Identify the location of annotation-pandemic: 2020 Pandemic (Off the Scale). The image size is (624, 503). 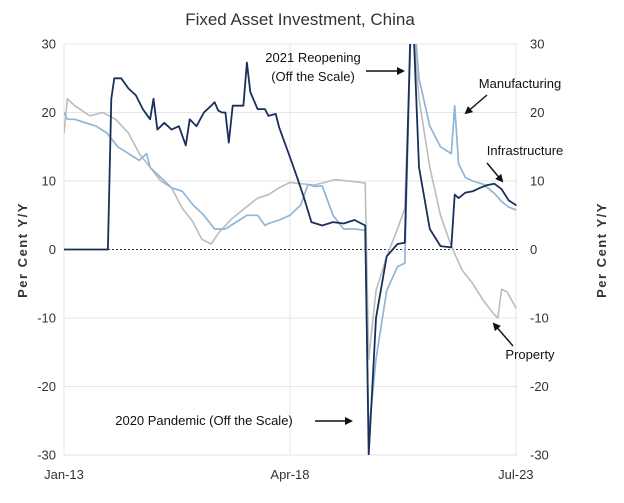
(204, 420).